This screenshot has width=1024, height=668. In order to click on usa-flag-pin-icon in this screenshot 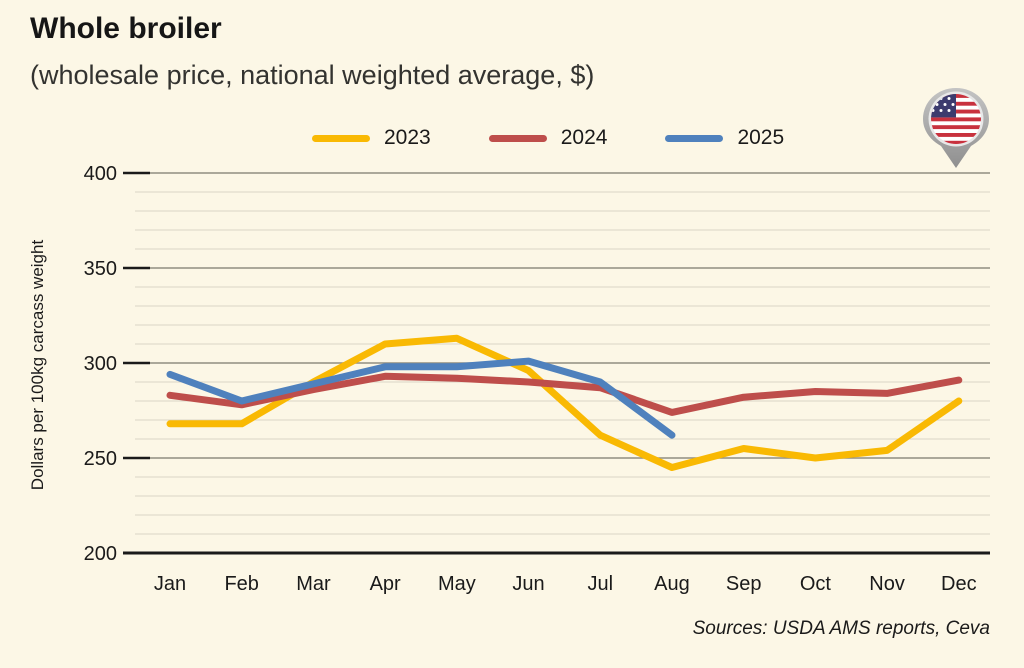, I will do `click(956, 128)`.